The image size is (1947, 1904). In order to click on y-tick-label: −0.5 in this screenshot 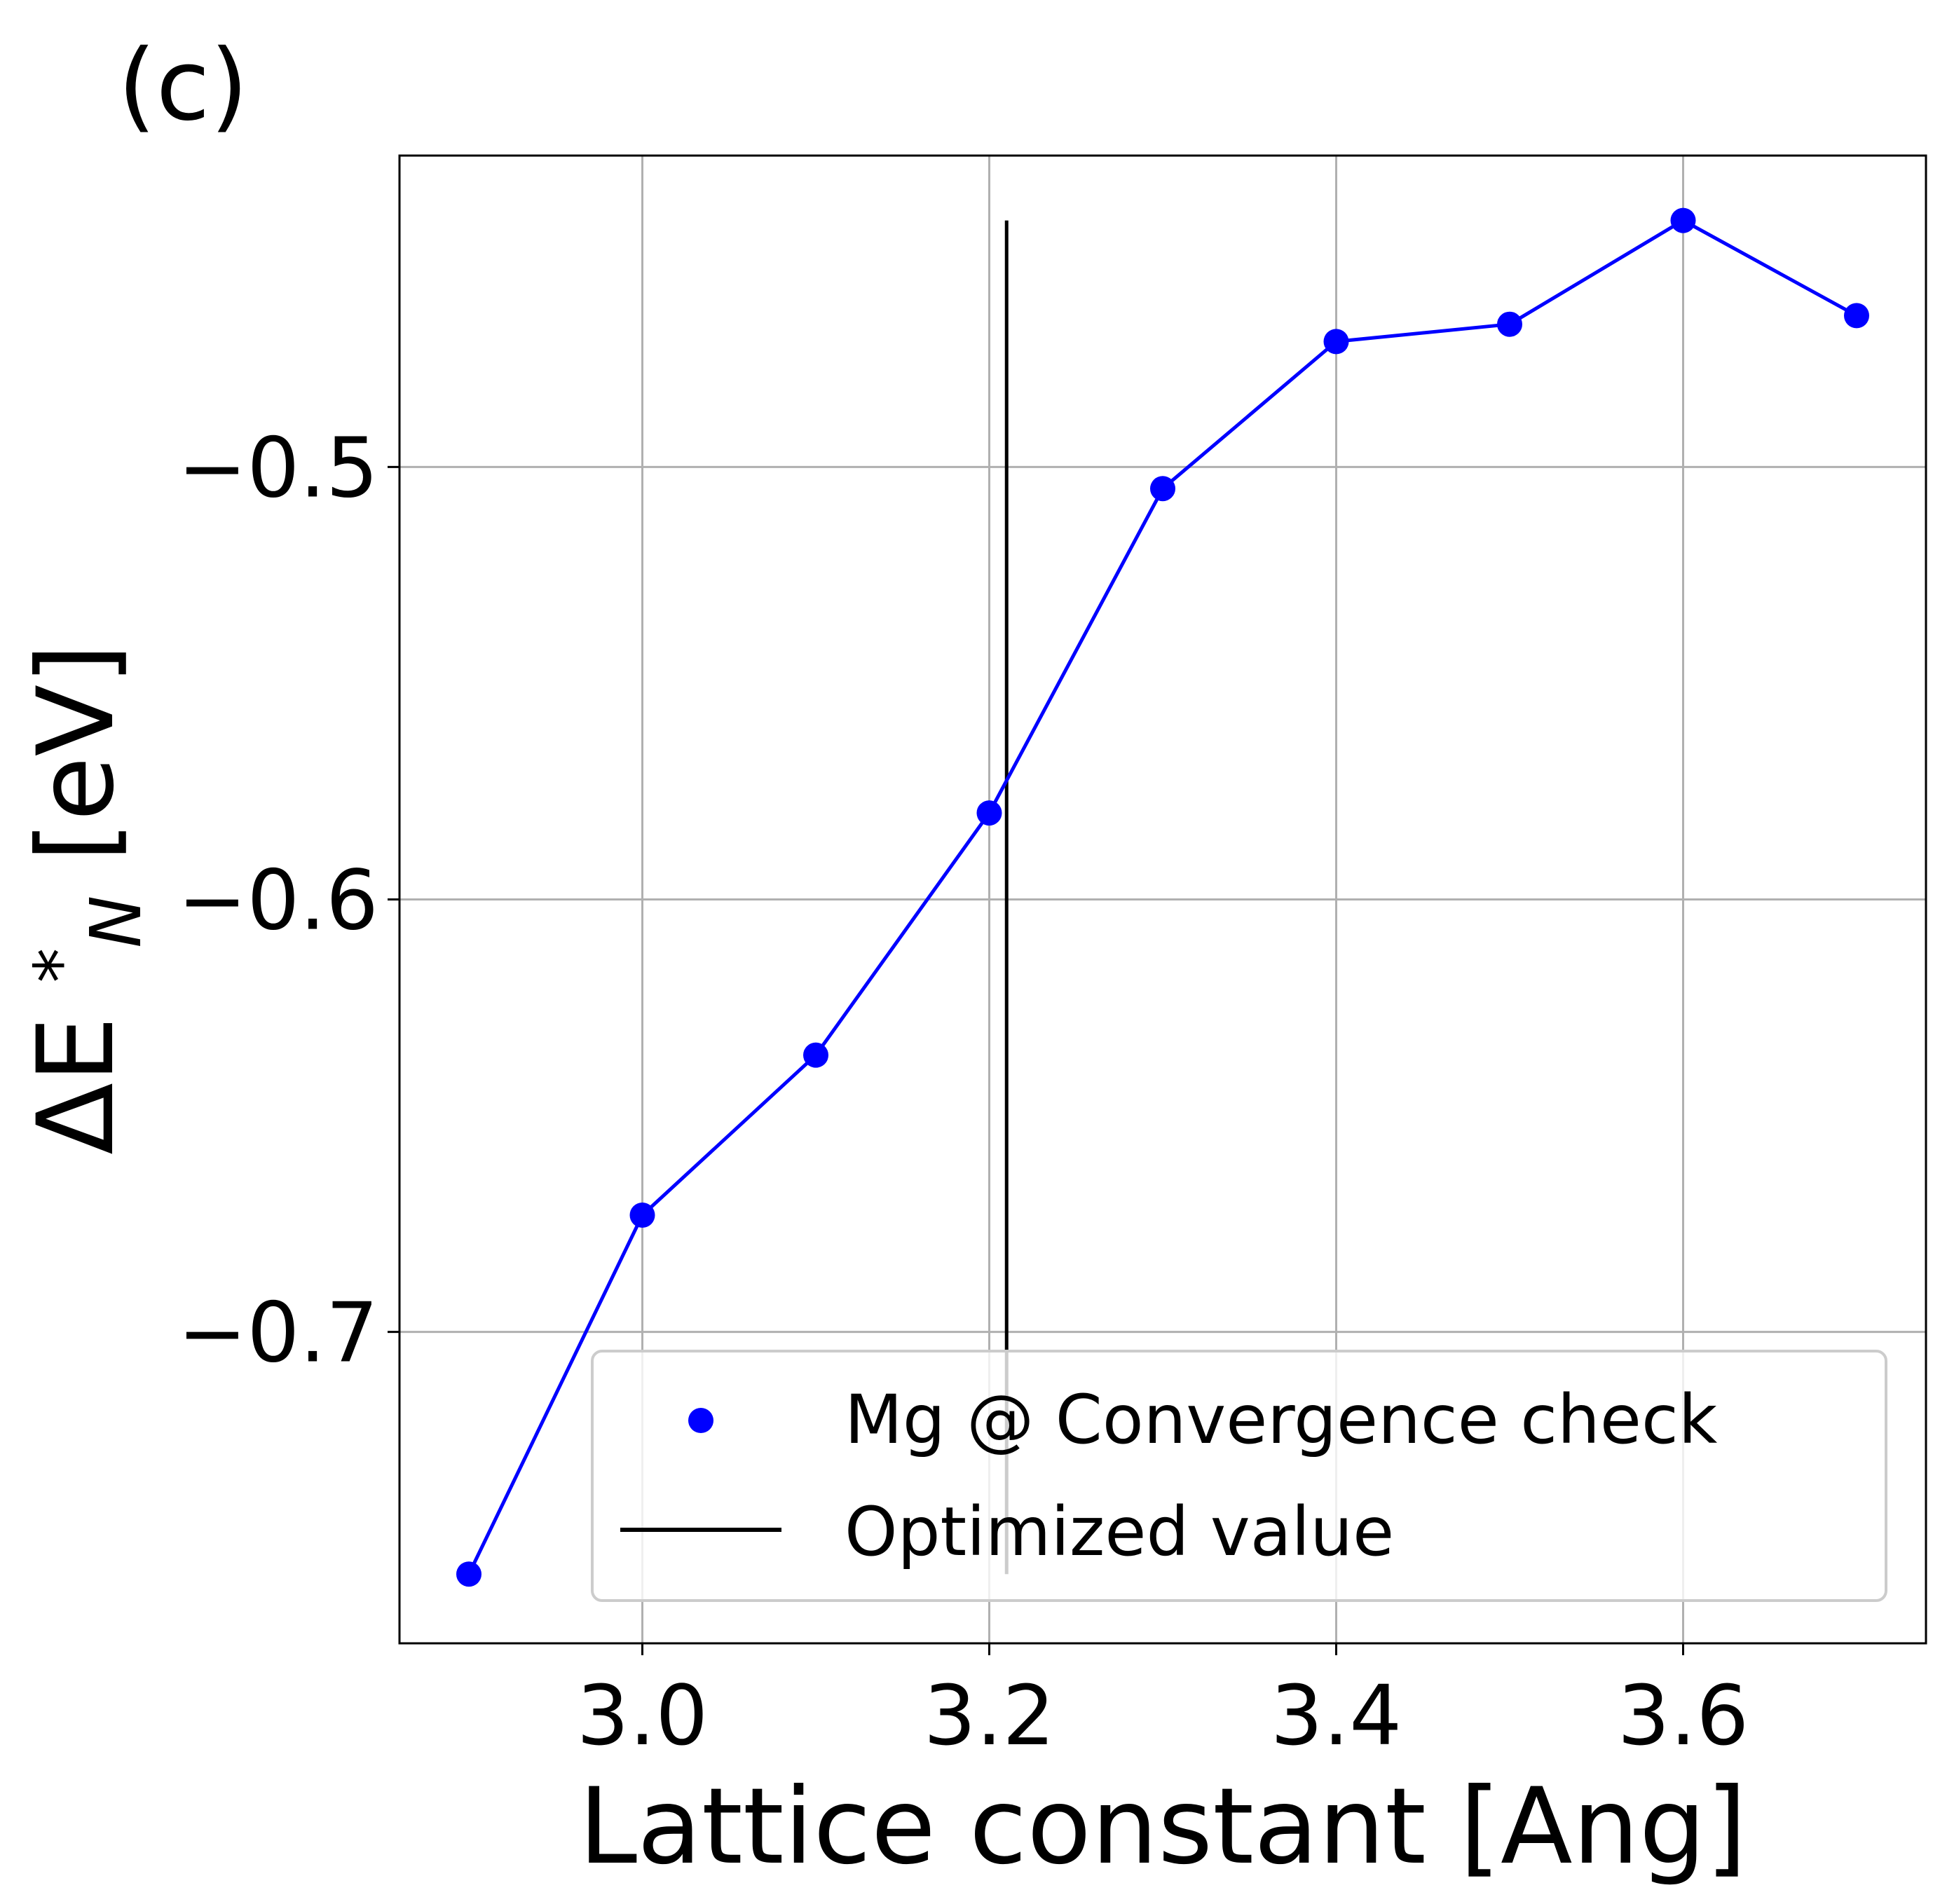, I will do `click(277, 468)`.